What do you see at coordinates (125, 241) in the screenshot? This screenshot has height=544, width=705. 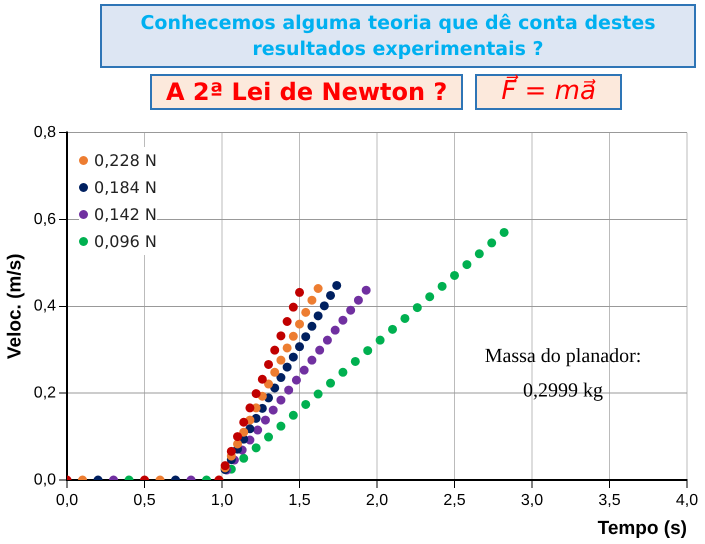 I see `legend-label: 0,096 N` at bounding box center [125, 241].